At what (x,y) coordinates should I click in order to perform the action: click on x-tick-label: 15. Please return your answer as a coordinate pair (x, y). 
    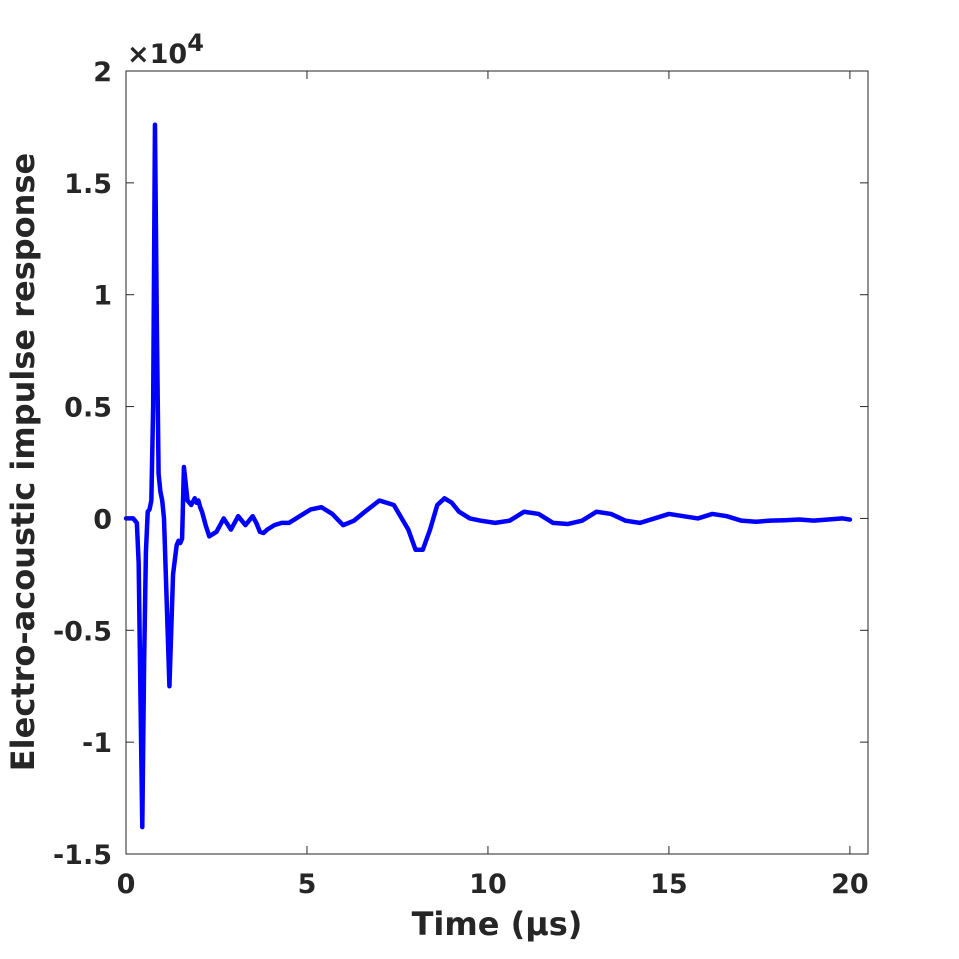
    Looking at the image, I should click on (669, 884).